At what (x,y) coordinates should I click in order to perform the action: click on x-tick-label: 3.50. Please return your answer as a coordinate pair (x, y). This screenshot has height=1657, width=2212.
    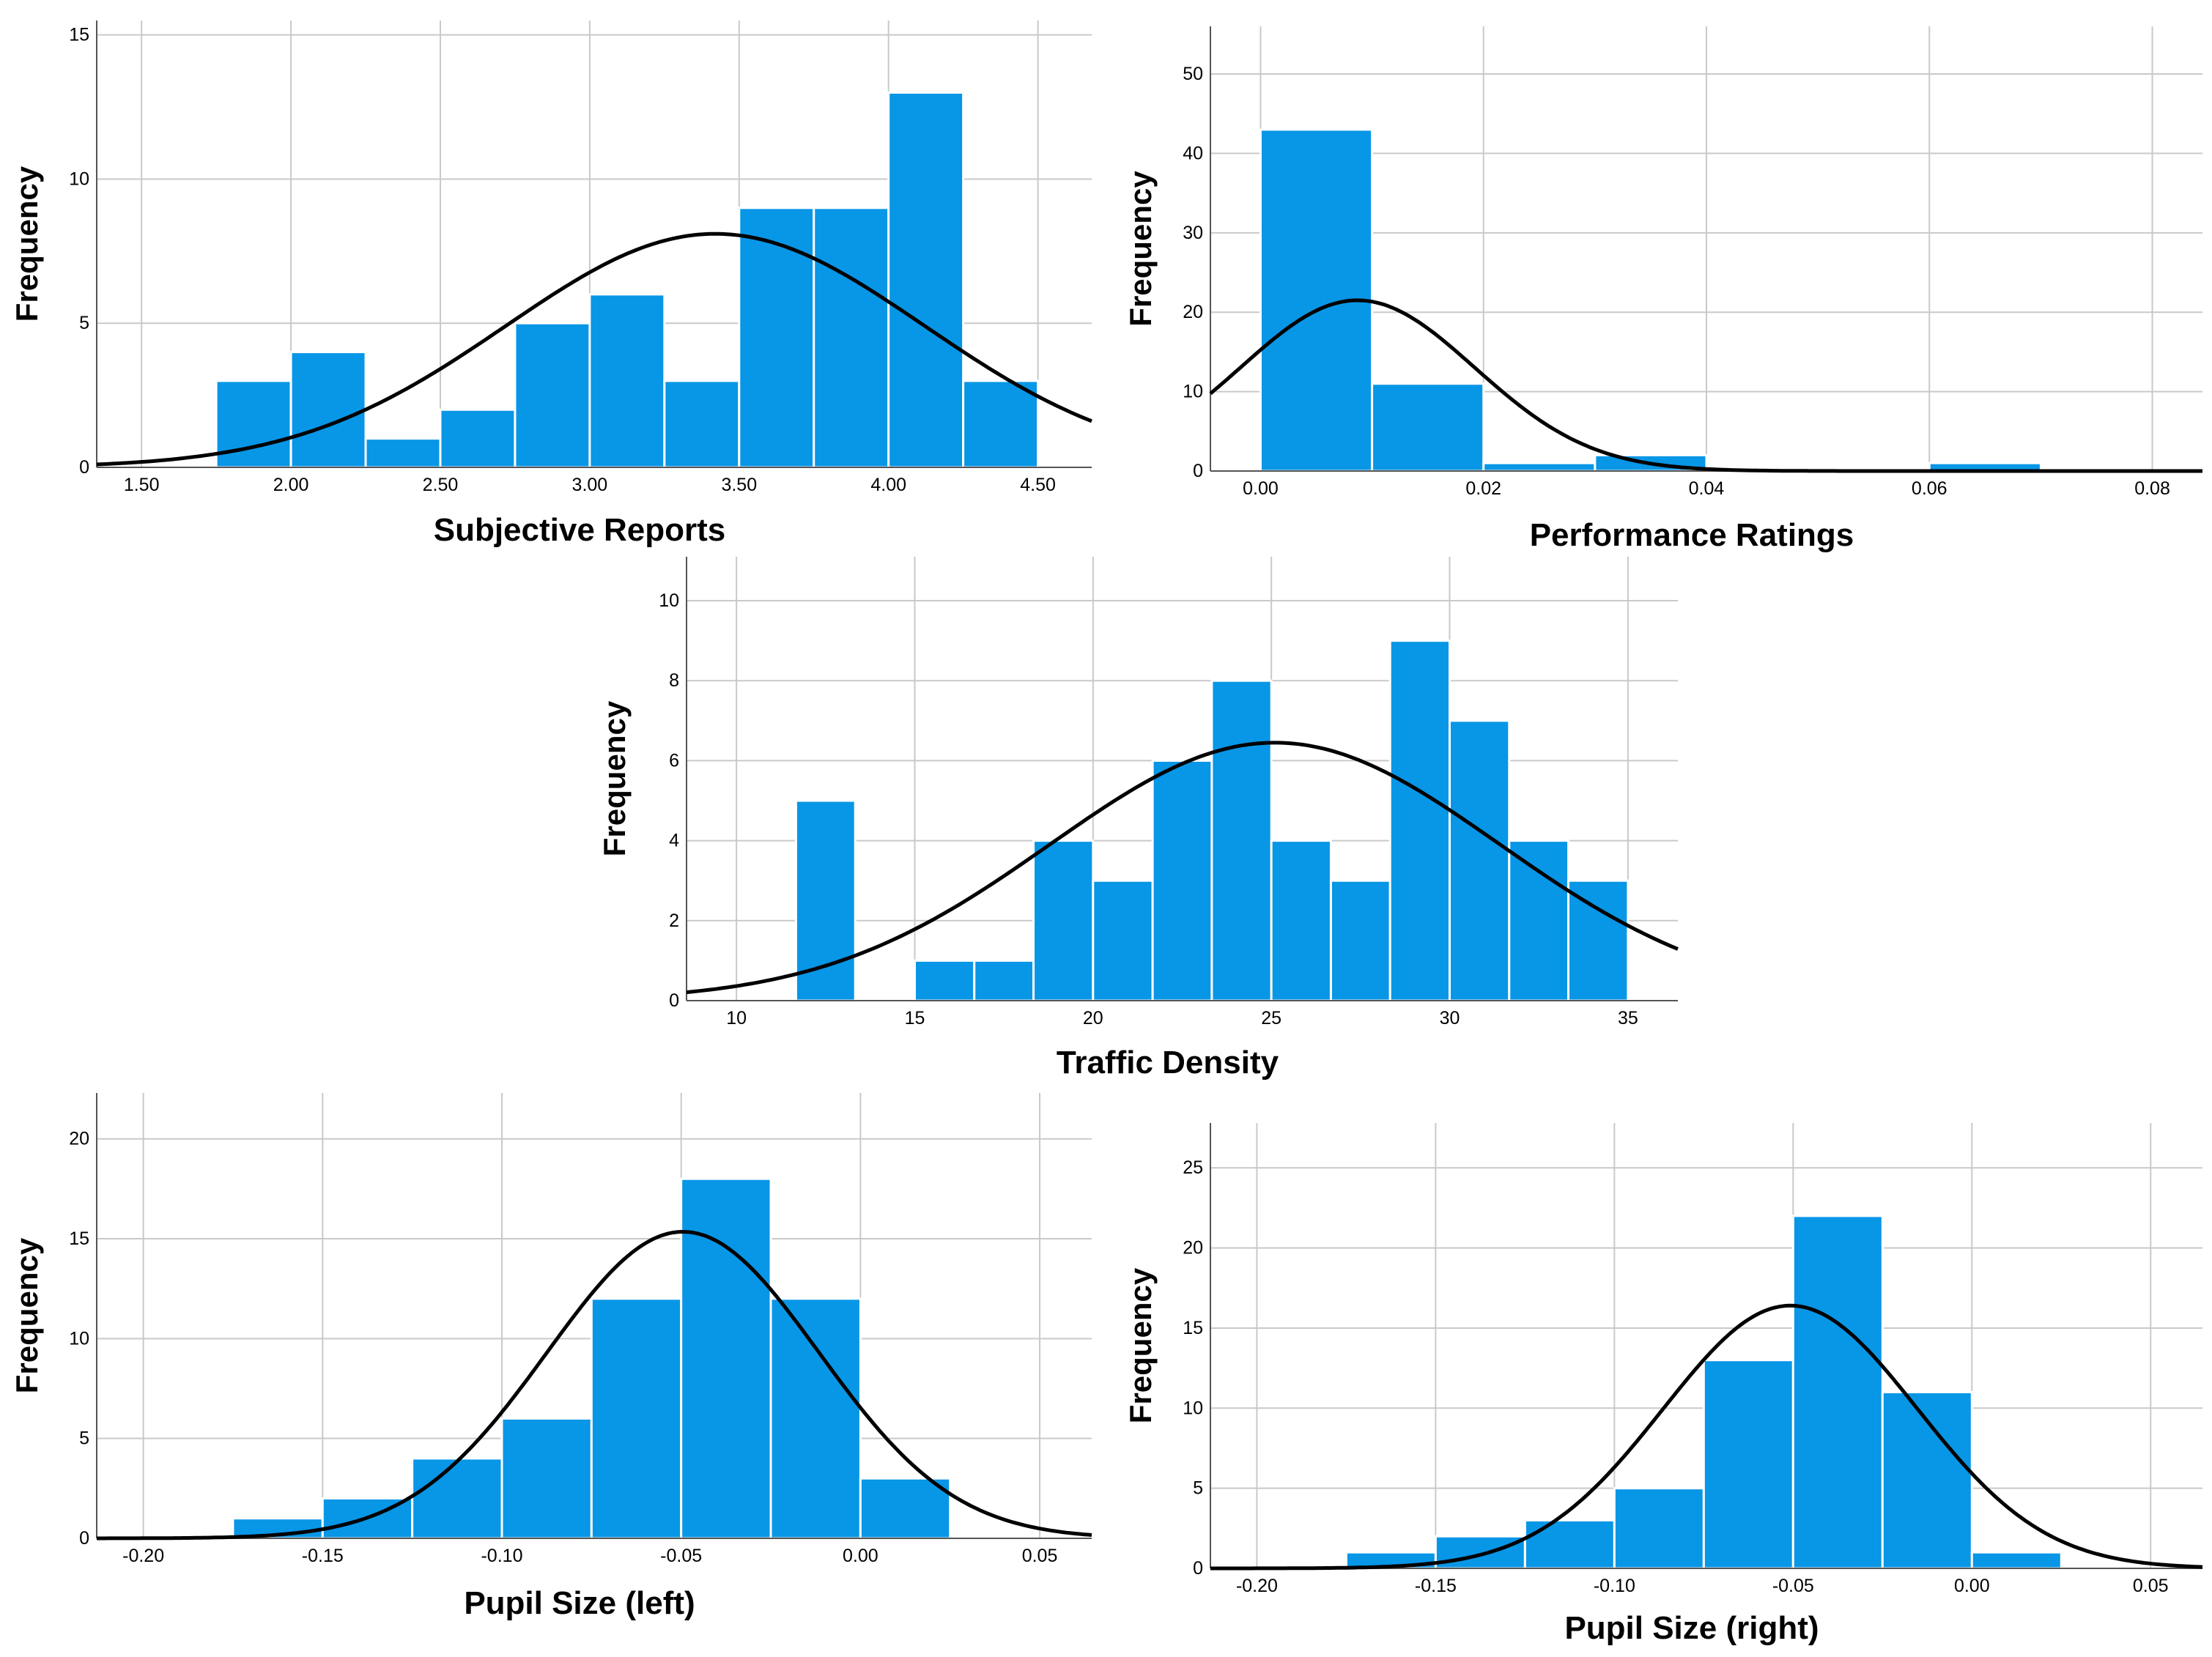
    Looking at the image, I should click on (739, 485).